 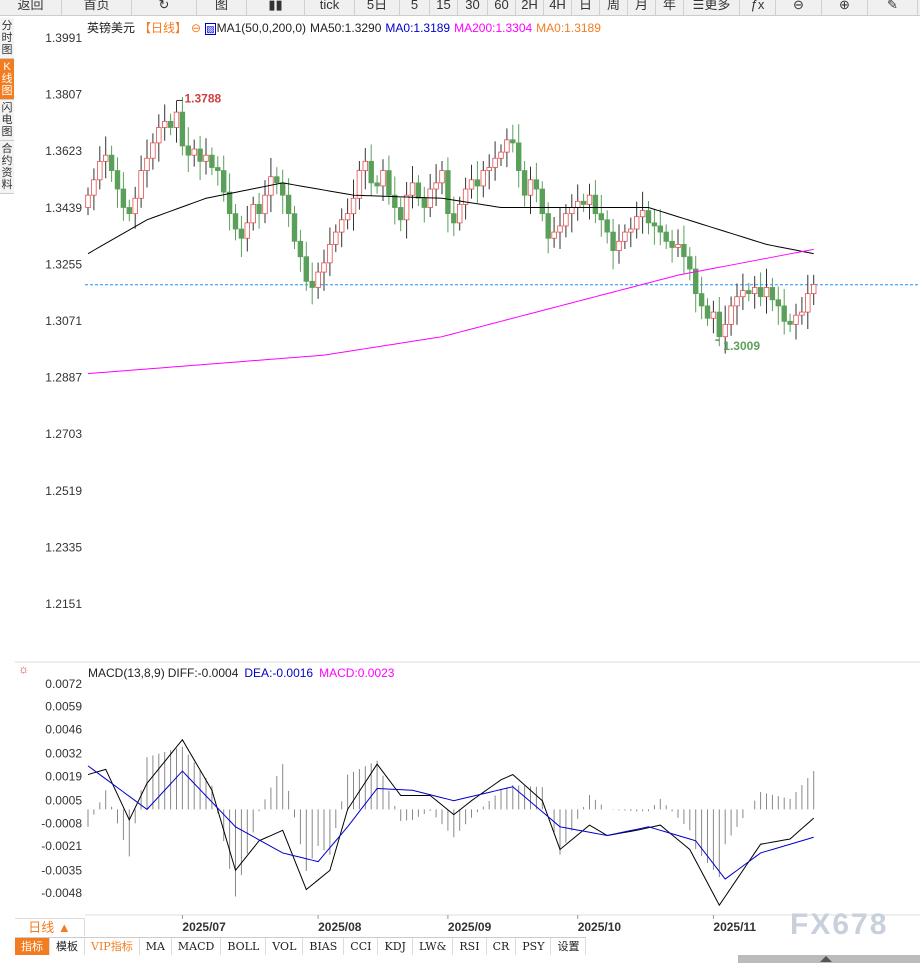 I want to click on price-tick: 1.2519, so click(x=63, y=491).